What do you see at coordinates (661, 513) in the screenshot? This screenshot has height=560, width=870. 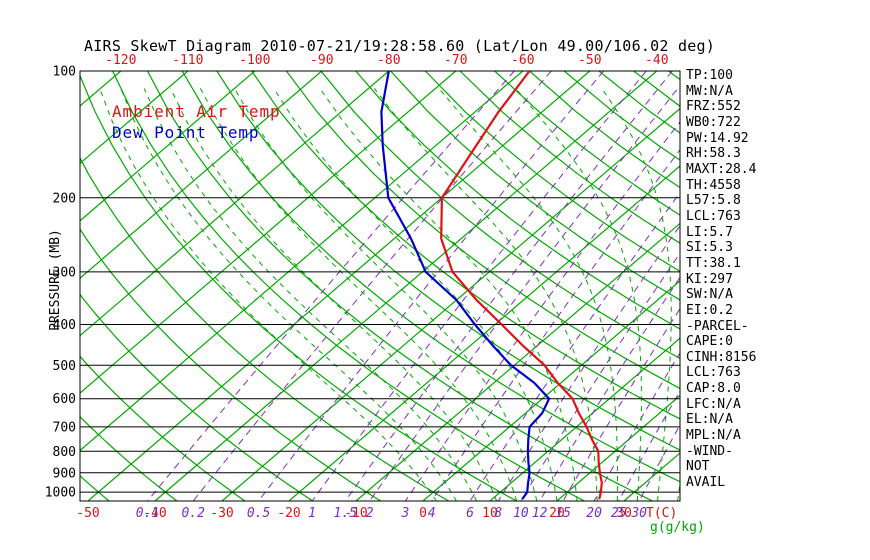 I see `temp-unit-label: T(C)` at bounding box center [661, 513].